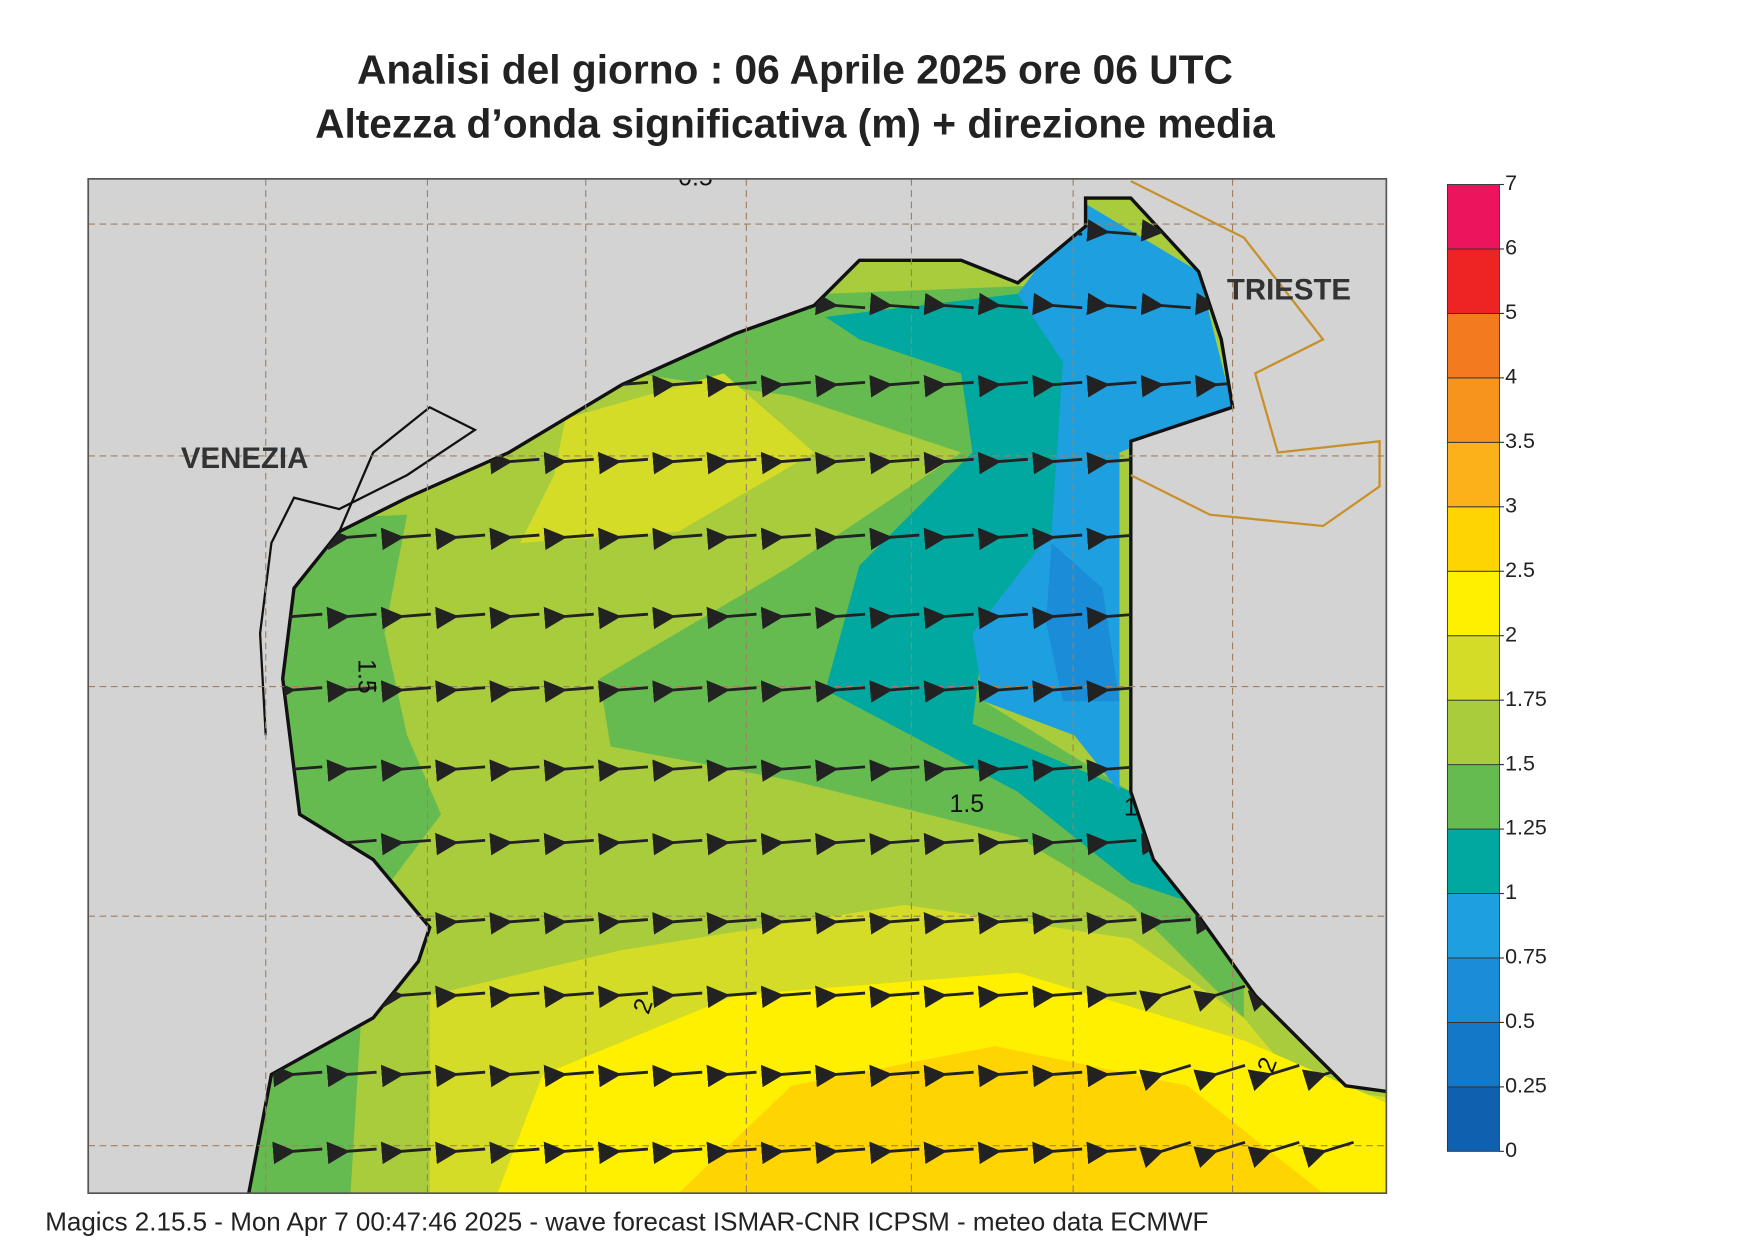  I want to click on colorbar: 0 0.25 0.5 0.75 1 1.25 1.5 1.75 2 2.5 3 3.5 4 5 6 7, so click(1496, 666).